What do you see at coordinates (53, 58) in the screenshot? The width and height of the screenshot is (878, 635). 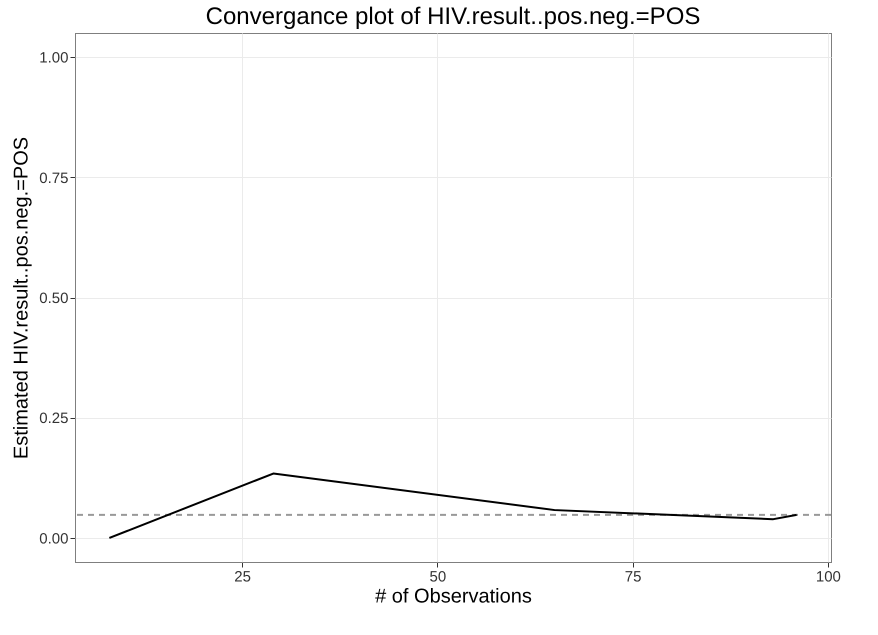 I see `y-tick-label: 1.00` at bounding box center [53, 58].